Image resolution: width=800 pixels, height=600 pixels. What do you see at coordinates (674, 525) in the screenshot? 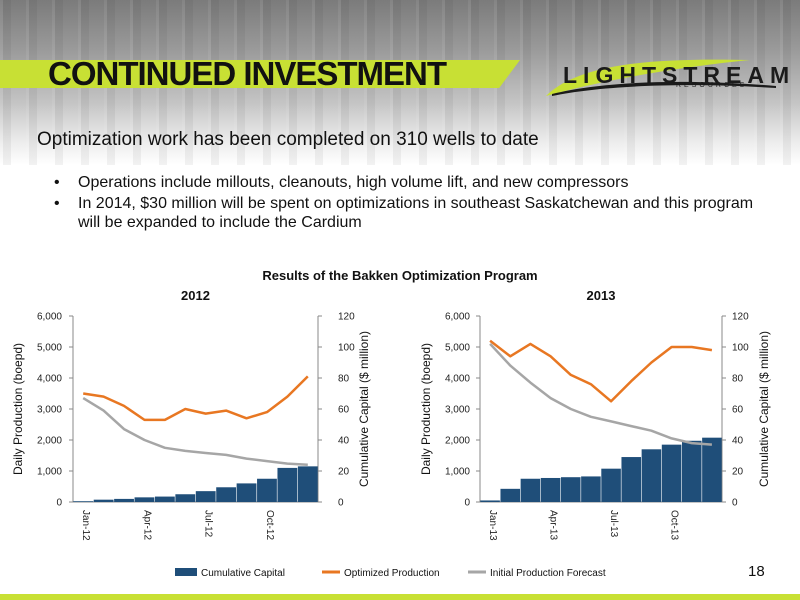
I see `x-tick-label: Oct-13` at bounding box center [674, 525].